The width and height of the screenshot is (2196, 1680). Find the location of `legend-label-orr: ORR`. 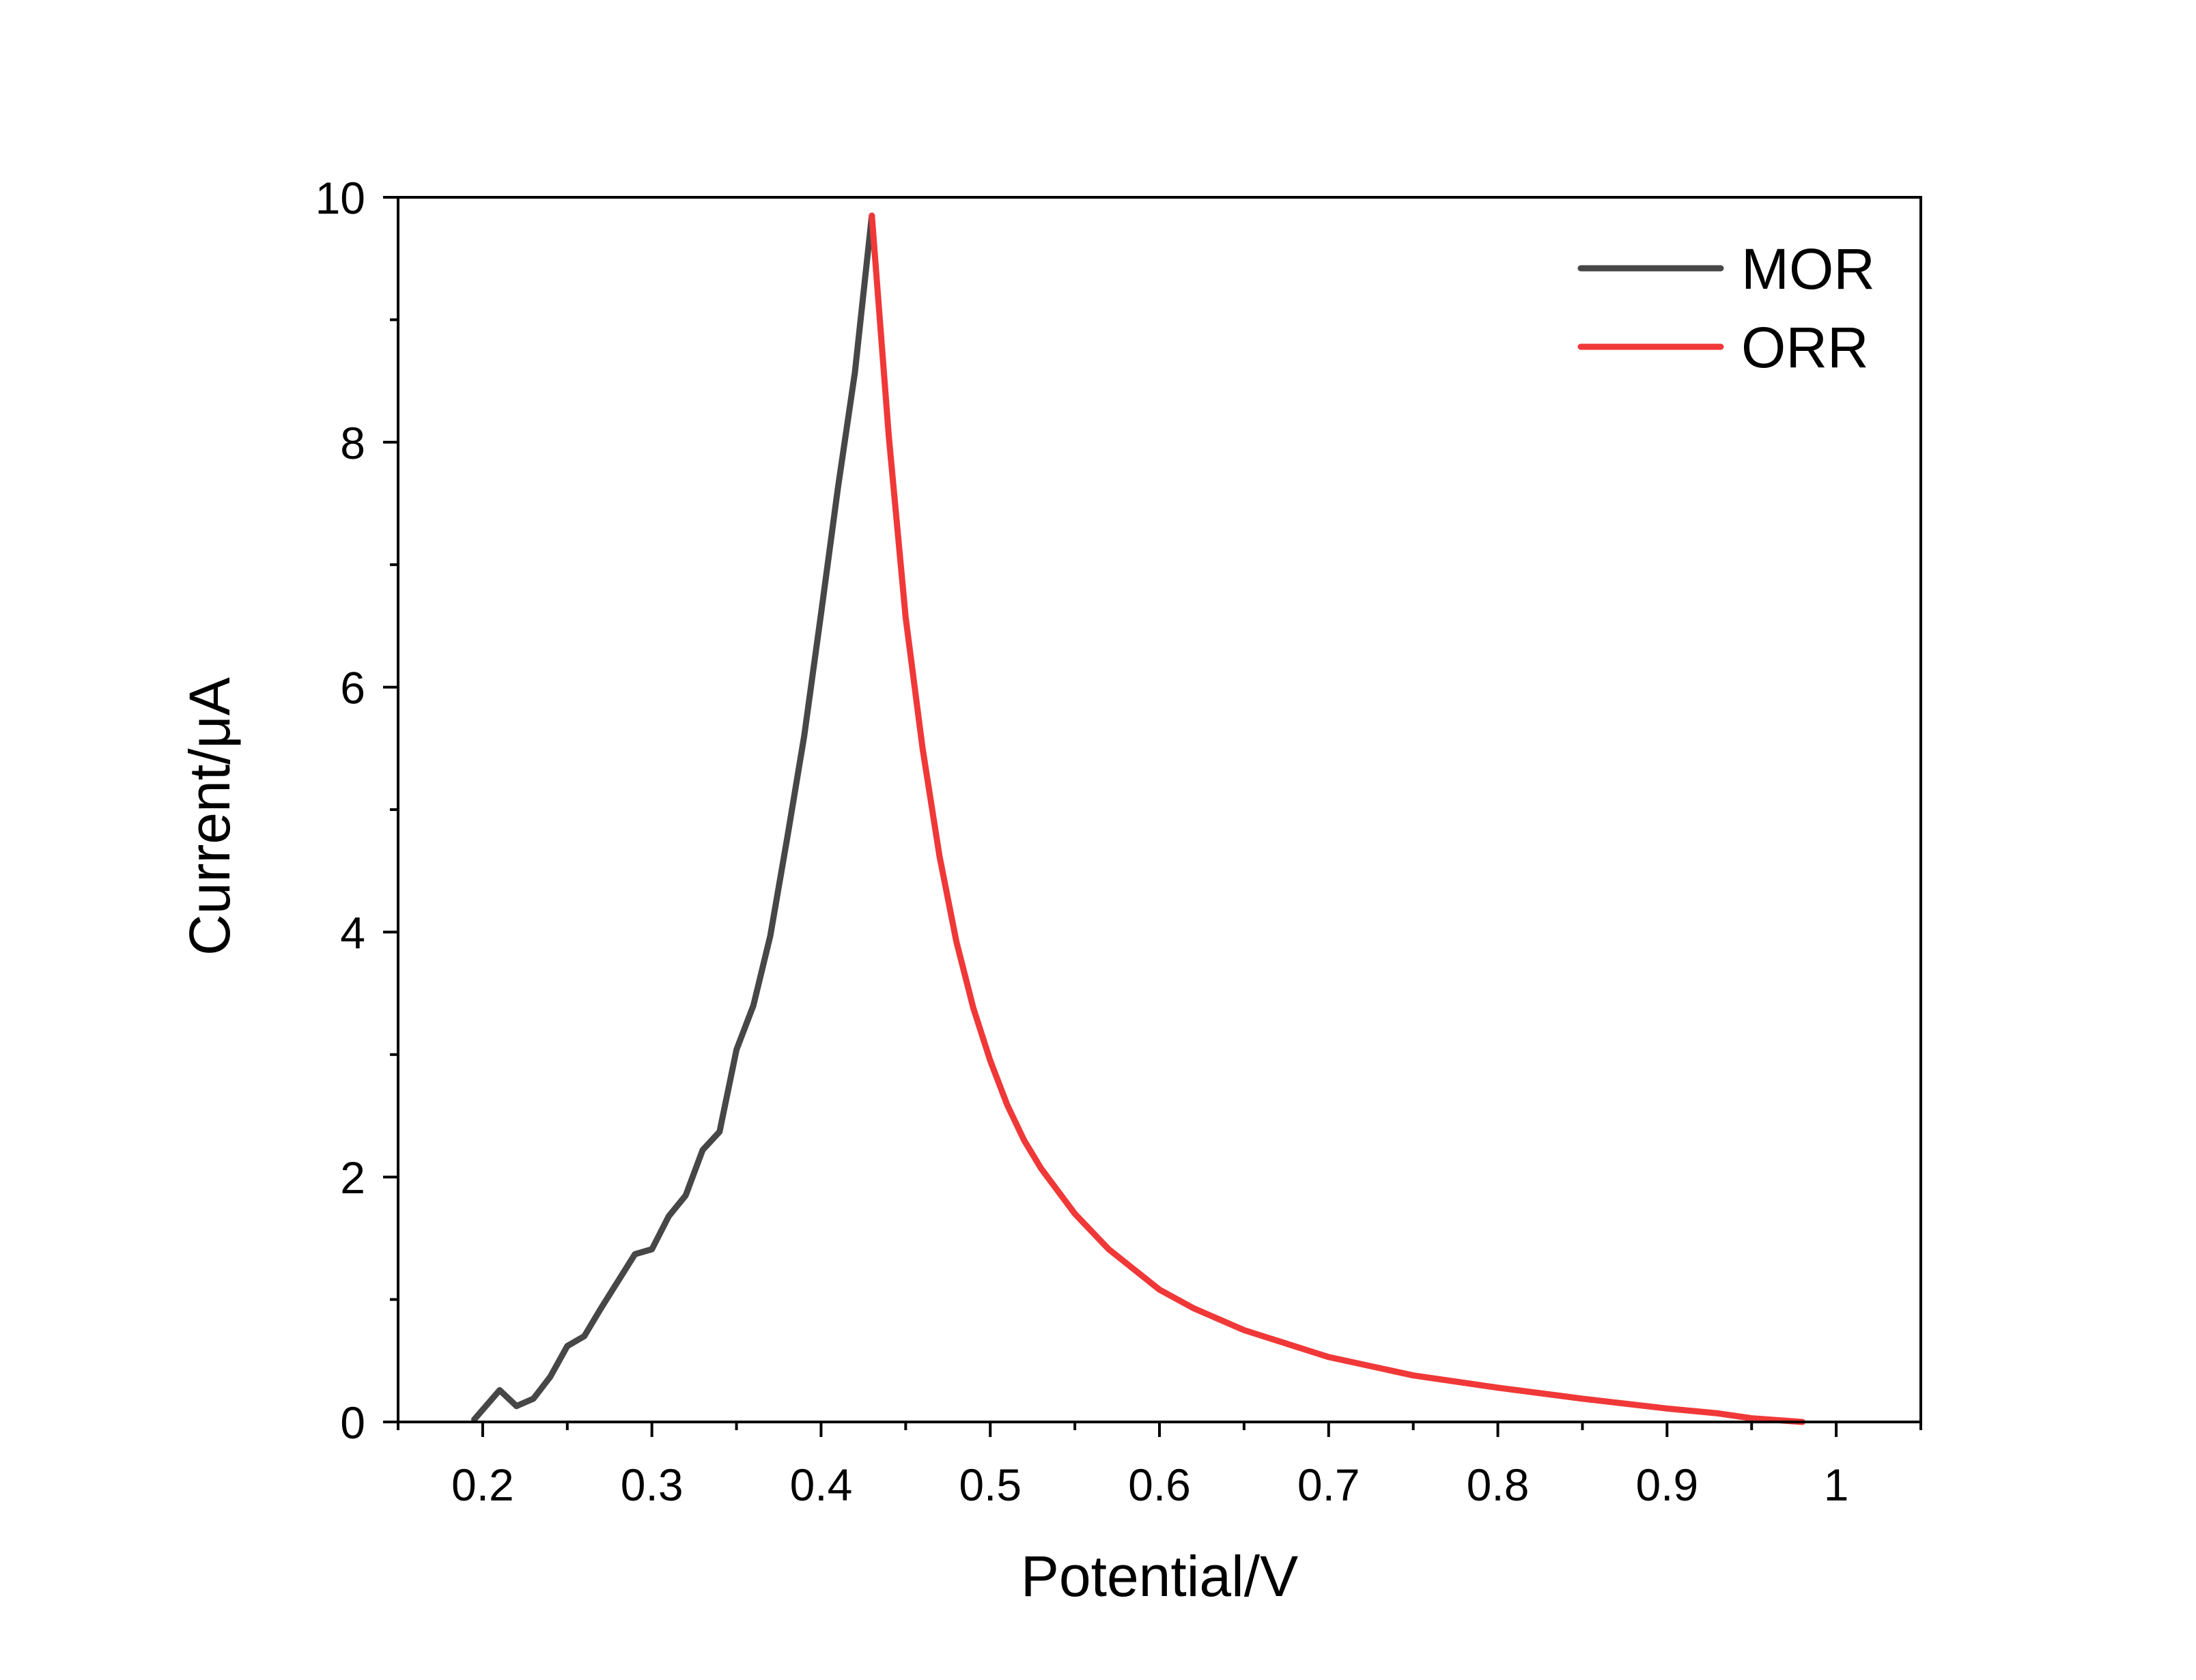

legend-label-orr: ORR is located at coordinates (1805, 347).